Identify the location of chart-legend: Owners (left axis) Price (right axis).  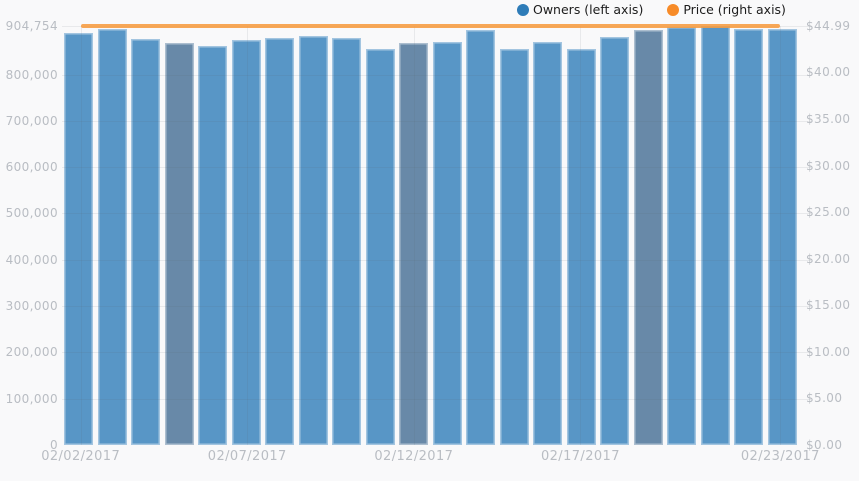
(651, 9).